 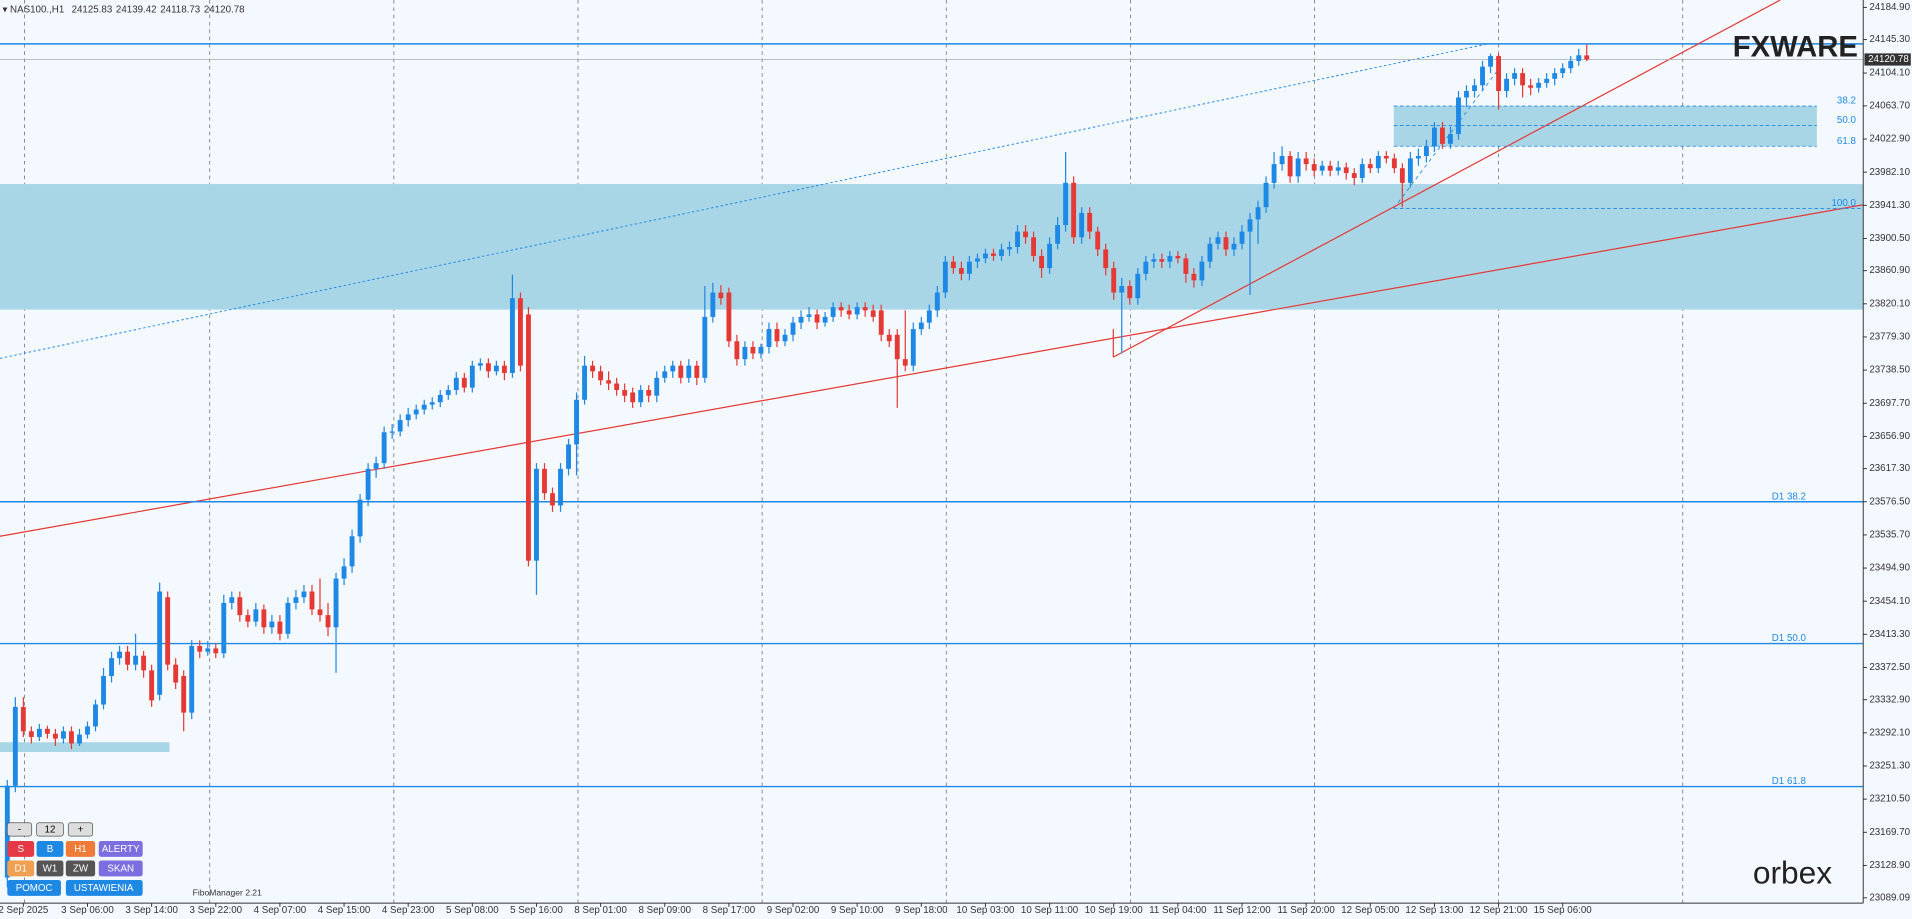 I want to click on x-tick-label: 3 Sep 22:00, so click(x=215, y=910).